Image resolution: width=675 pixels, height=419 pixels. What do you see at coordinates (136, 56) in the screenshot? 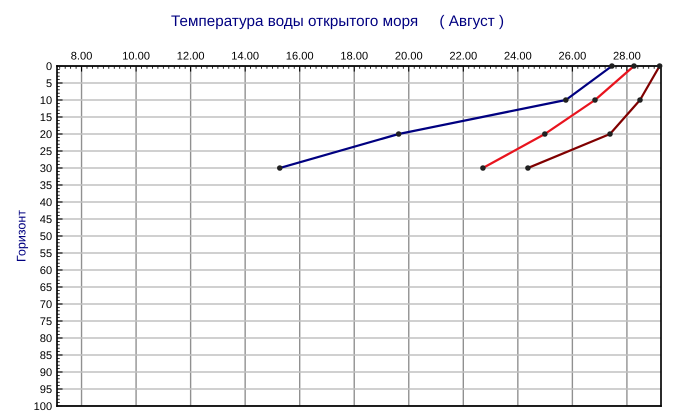
I see `x-tick-label: 10.00` at bounding box center [136, 56].